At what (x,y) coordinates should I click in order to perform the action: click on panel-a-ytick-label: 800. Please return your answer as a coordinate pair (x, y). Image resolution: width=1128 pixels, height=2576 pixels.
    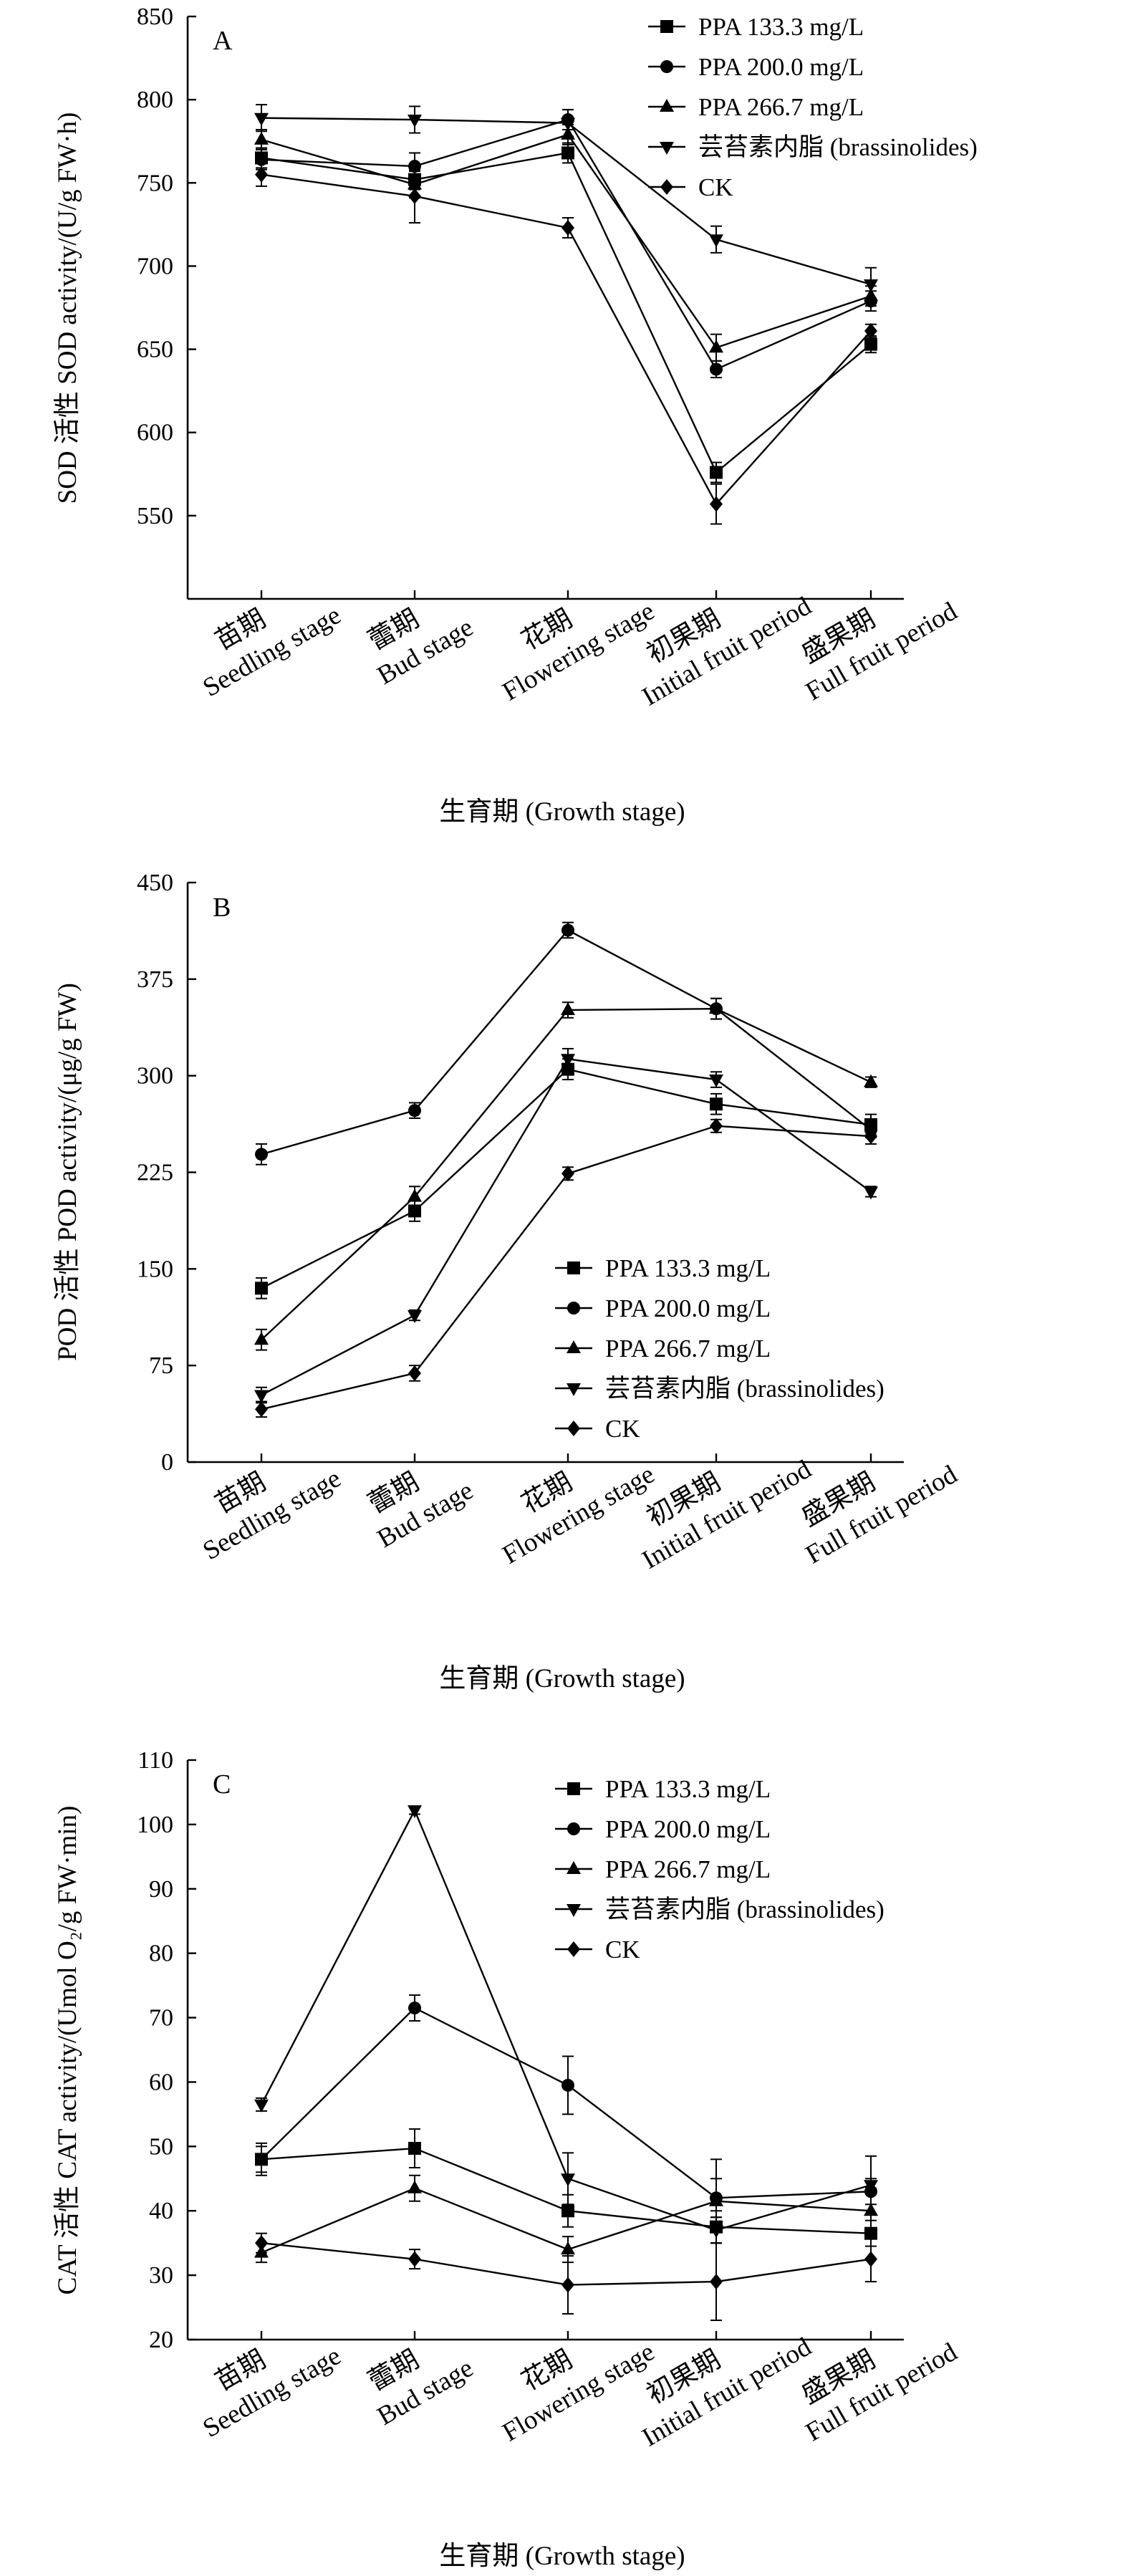
    Looking at the image, I should click on (155, 100).